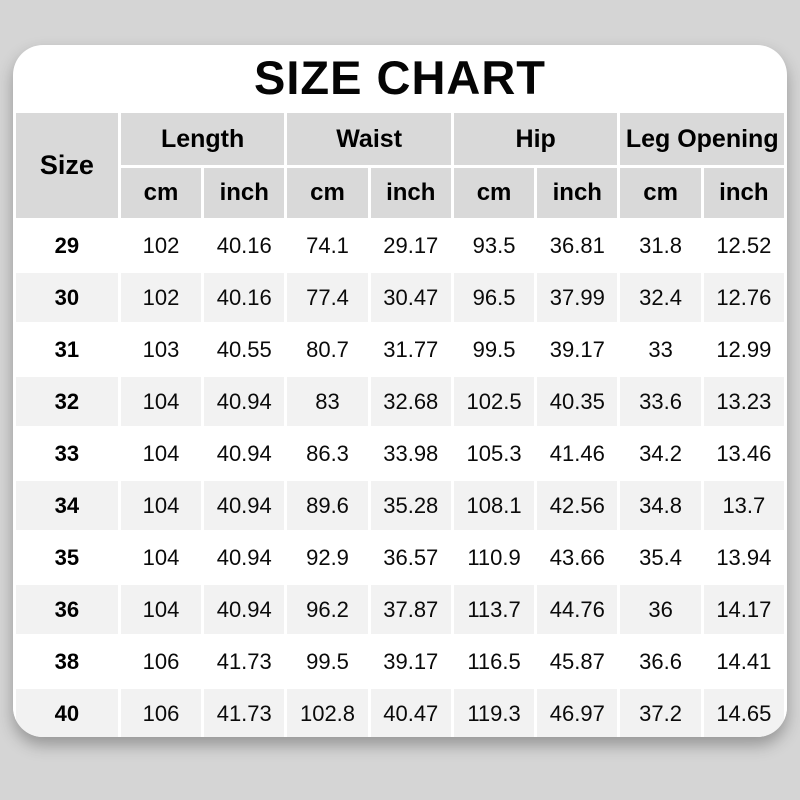 The width and height of the screenshot is (800, 800). I want to click on measurement-value: 36.6, so click(660, 661).